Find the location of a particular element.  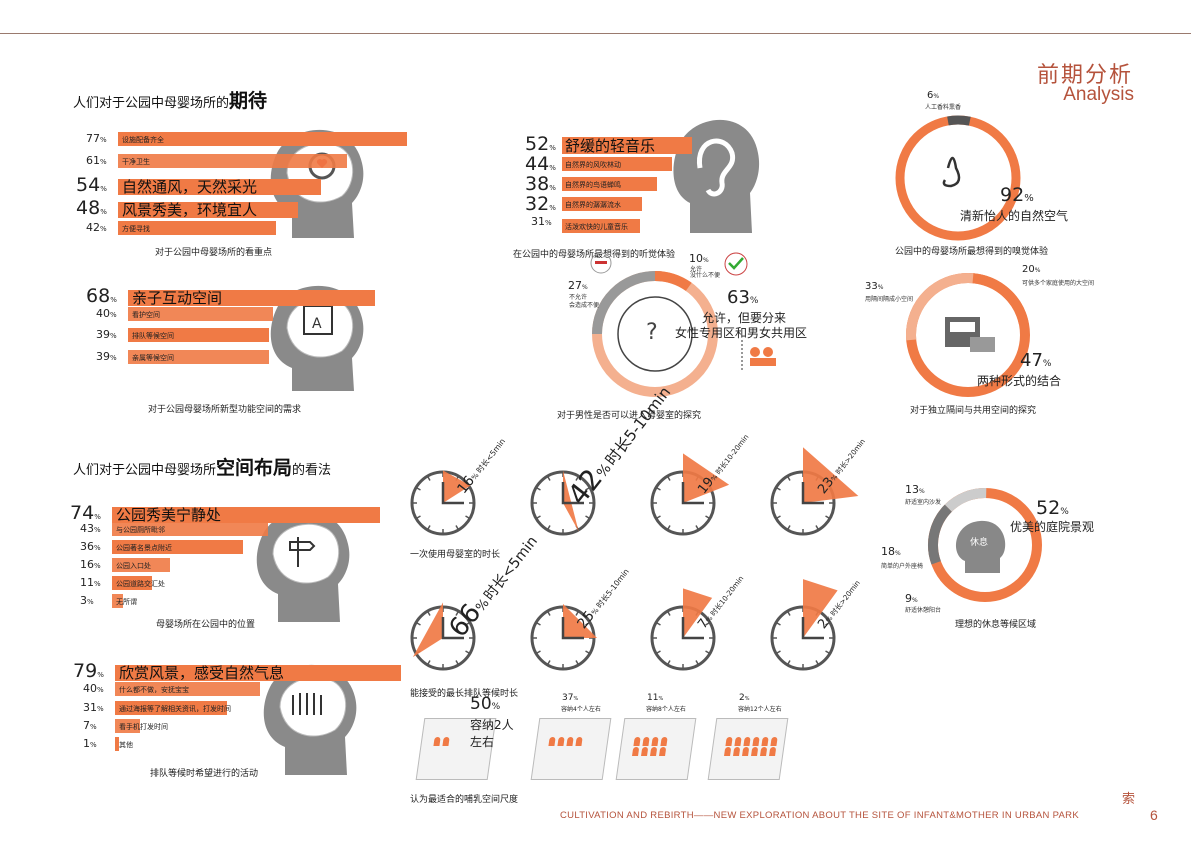

caption-hearing: 在公园中的母婴场所最想得到的听觉体验 is located at coordinates (594, 255).